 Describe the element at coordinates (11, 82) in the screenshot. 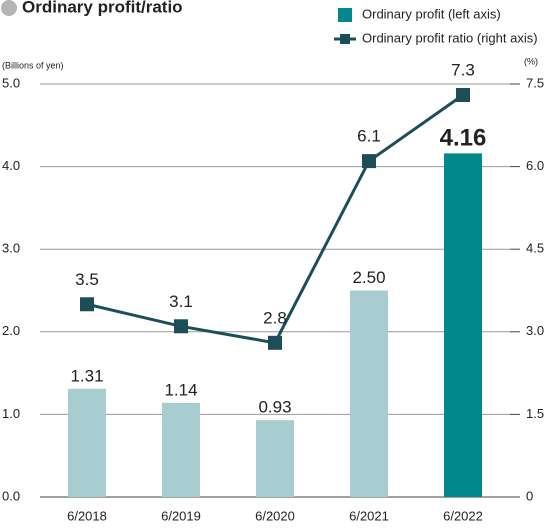

I see `y-tick-label: 5.0` at that location.